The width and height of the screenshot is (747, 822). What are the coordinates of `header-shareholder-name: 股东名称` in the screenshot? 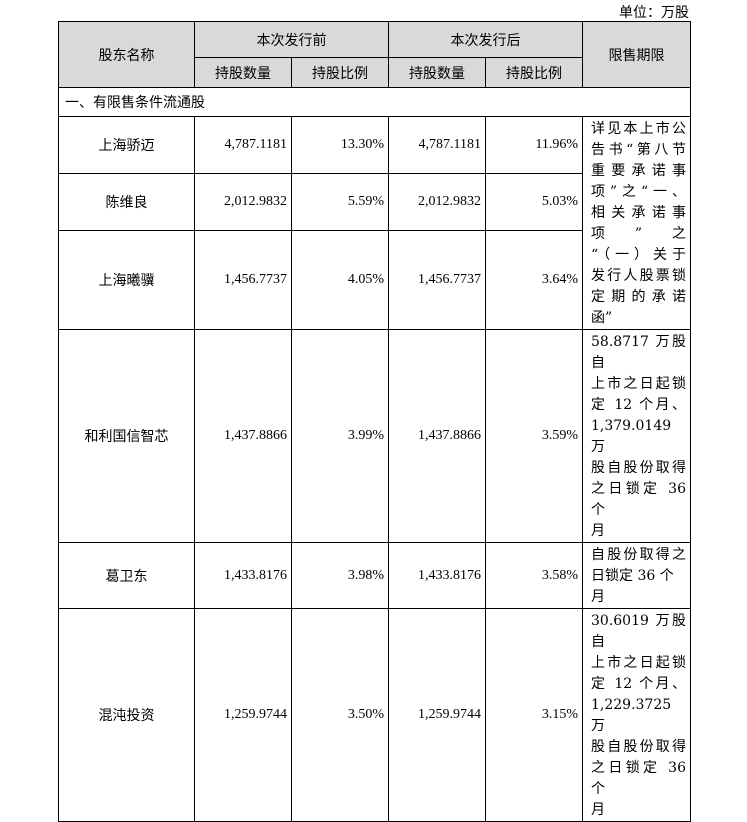 It's located at (126, 54).